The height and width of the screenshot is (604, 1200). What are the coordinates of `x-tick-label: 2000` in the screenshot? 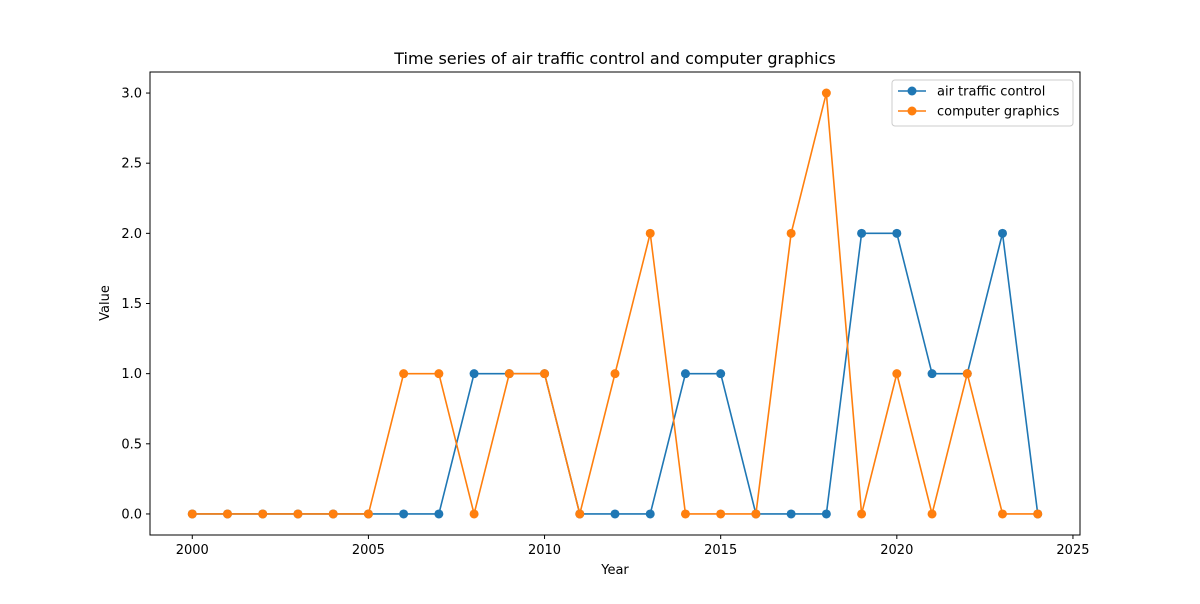 It's located at (192, 550).